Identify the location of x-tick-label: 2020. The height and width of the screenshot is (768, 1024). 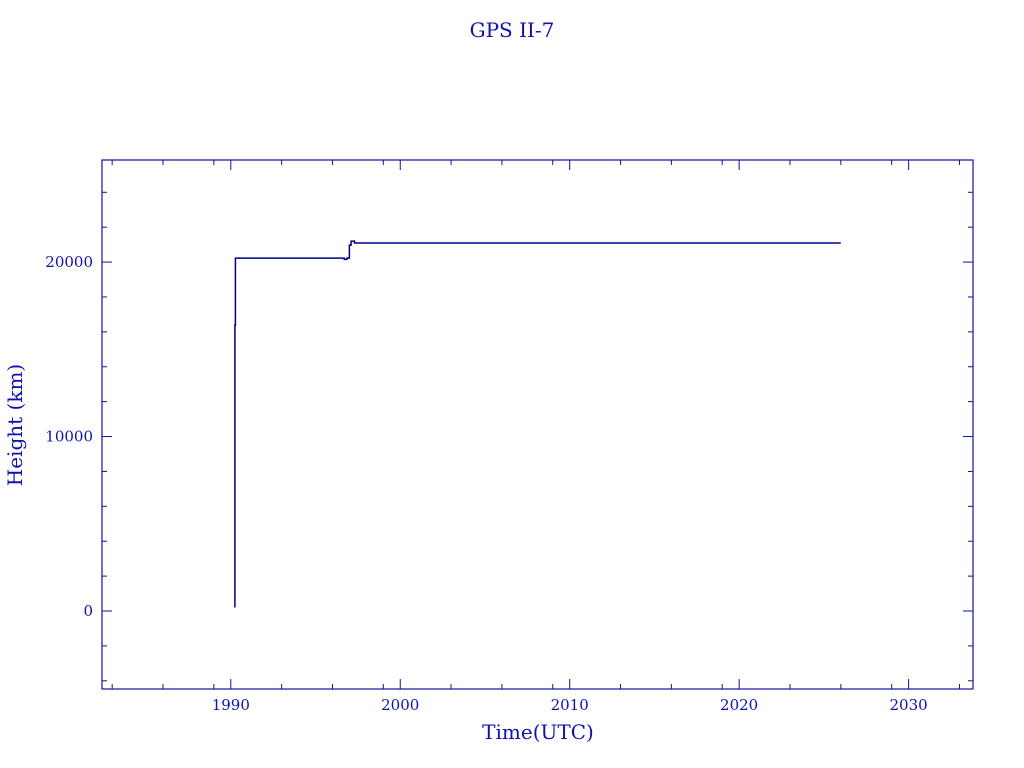
(739, 705).